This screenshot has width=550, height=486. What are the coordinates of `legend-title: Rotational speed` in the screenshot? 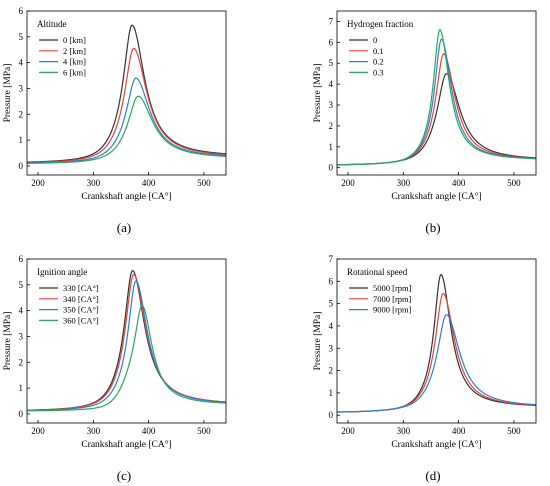 It's located at (377, 272).